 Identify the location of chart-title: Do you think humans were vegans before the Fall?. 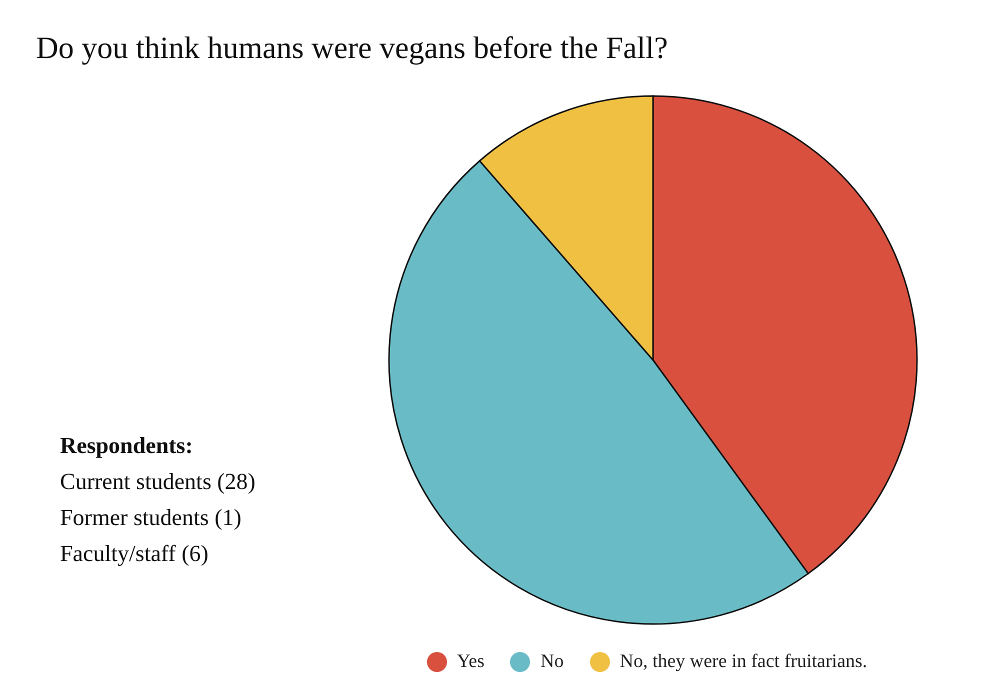
(352, 48).